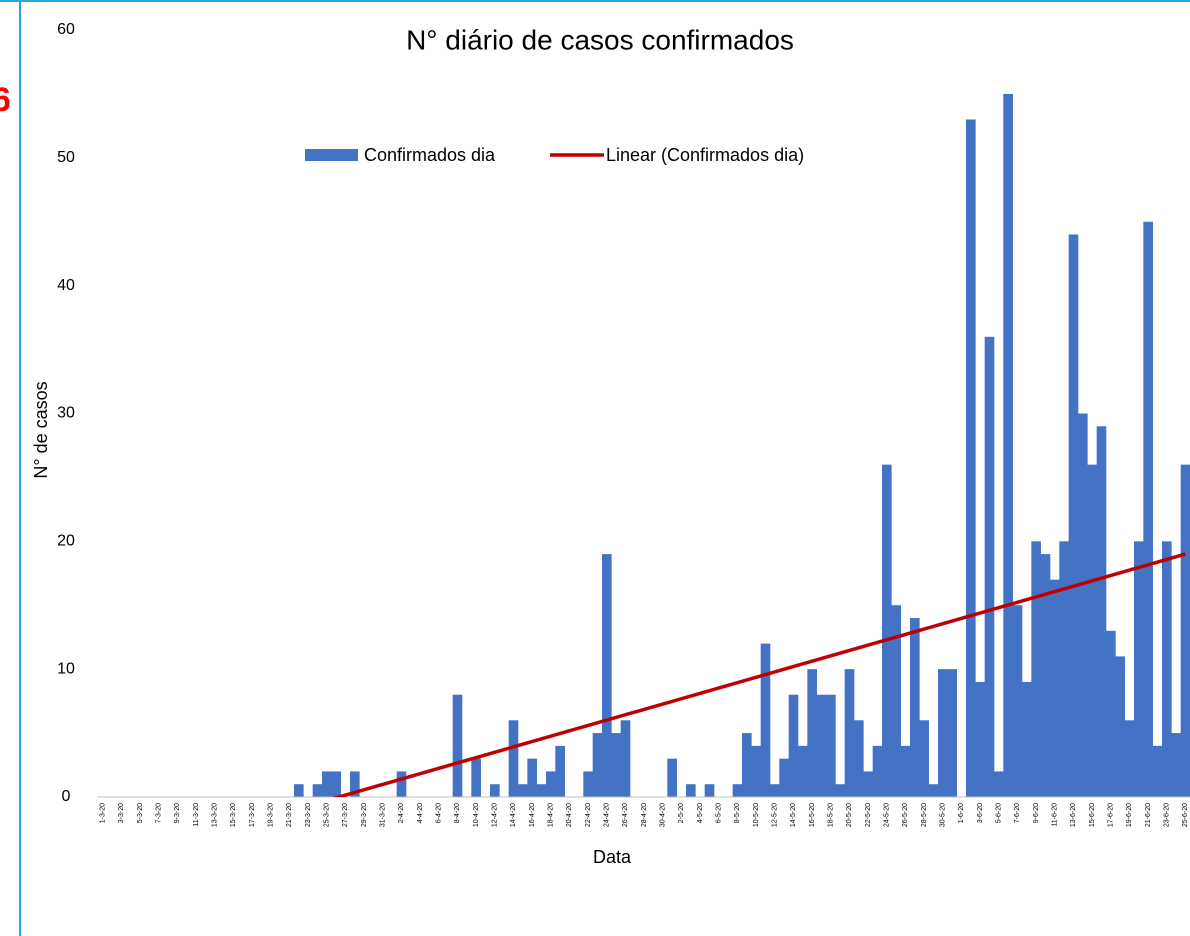  What do you see at coordinates (383, 815) in the screenshot?
I see `x-tick-label: 31-3-20` at bounding box center [383, 815].